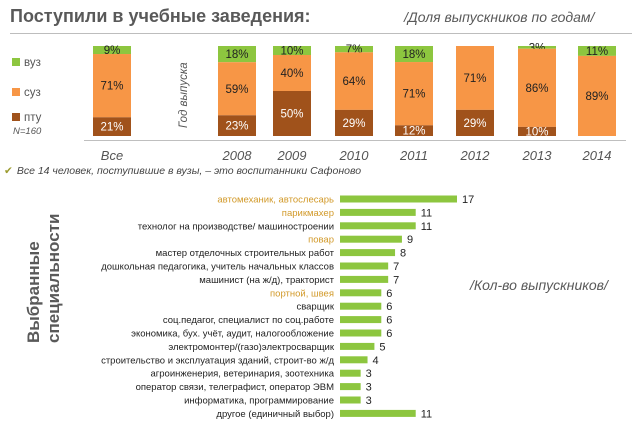 Image resolution: width=640 pixels, height=435 pixels. I want to click on data-label: 40%, so click(291, 74).